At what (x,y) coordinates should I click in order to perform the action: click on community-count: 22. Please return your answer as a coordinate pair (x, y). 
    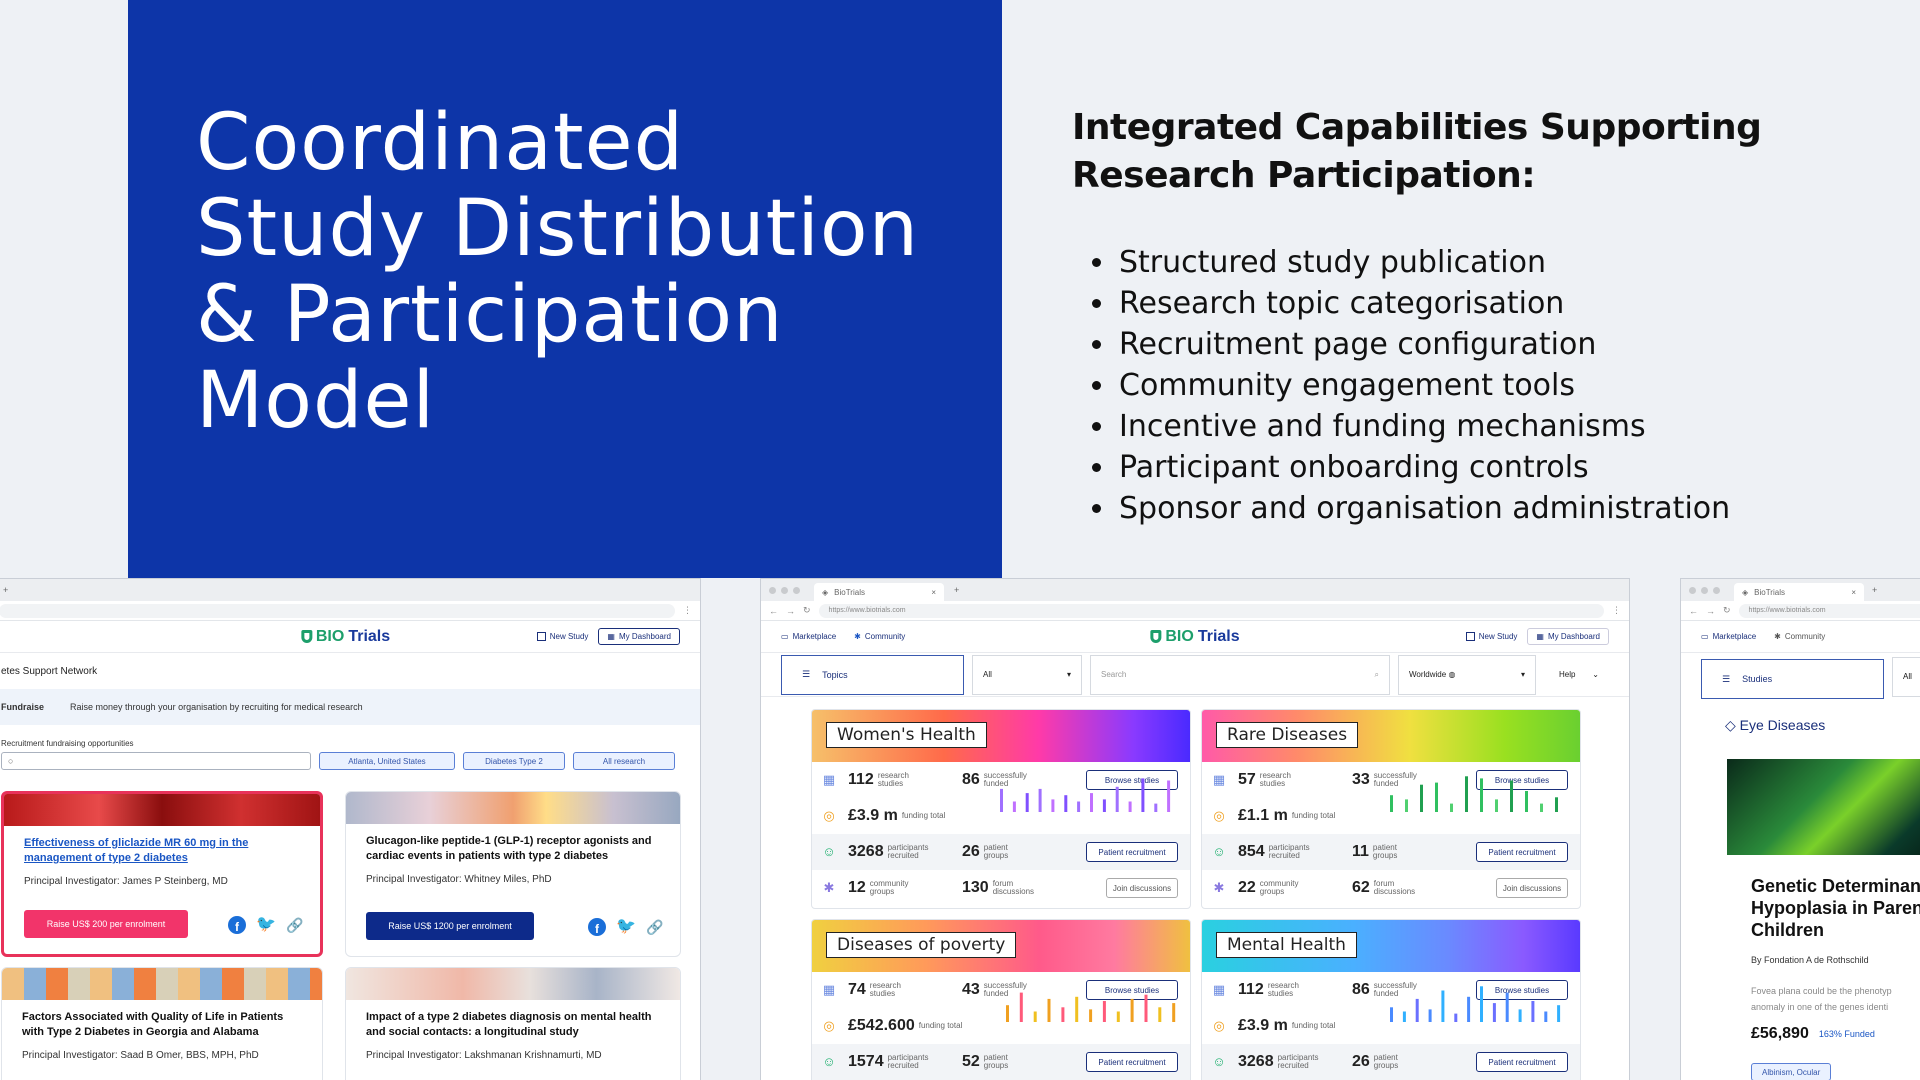
    Looking at the image, I should click on (1247, 887).